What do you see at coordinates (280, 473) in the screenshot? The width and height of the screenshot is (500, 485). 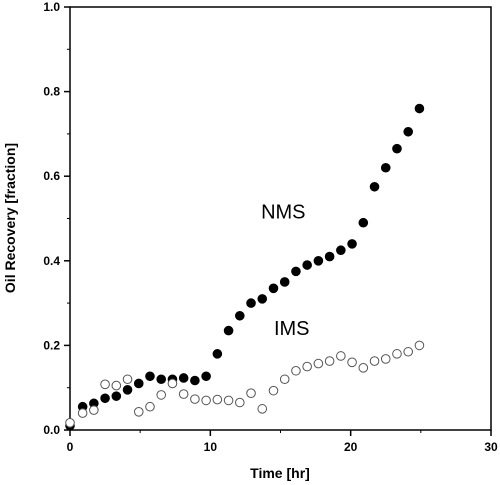 I see `x-axis-title: Time [hr]` at bounding box center [280, 473].